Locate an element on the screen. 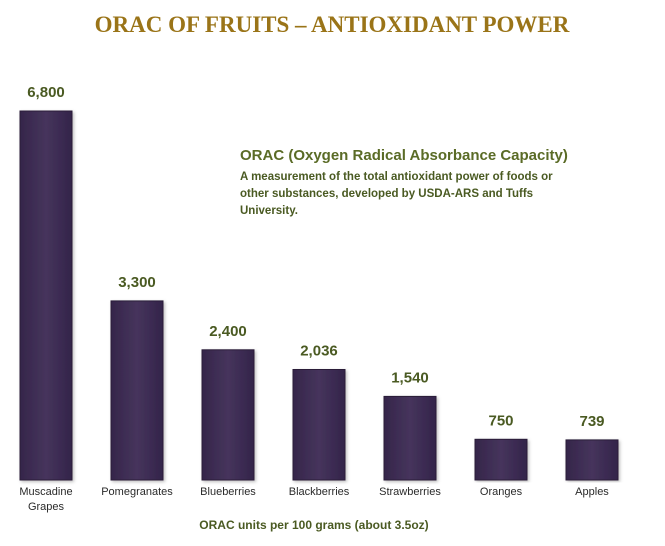 This screenshot has width=665, height=546. bar-blueberries is located at coordinates (228, 415).